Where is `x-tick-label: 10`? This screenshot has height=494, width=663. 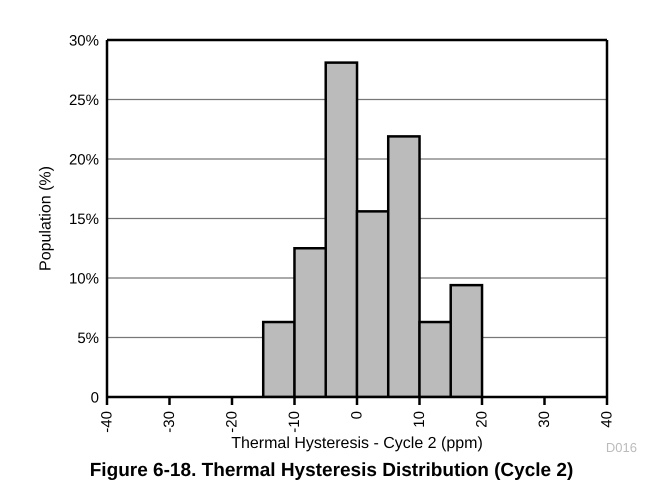
x-tick-label: 10 is located at coordinates (419, 419).